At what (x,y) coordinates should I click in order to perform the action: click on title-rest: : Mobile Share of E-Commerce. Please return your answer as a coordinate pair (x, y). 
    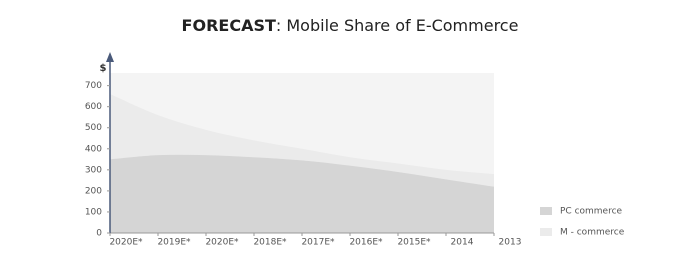
    Looking at the image, I should click on (397, 25).